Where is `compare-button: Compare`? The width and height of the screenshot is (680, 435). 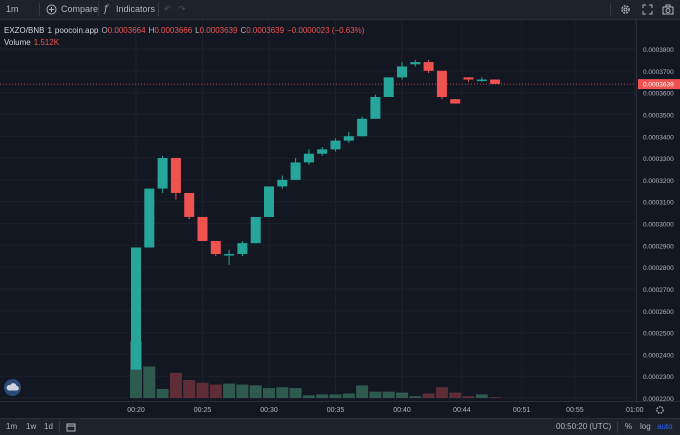 compare-button: Compare is located at coordinates (72, 9).